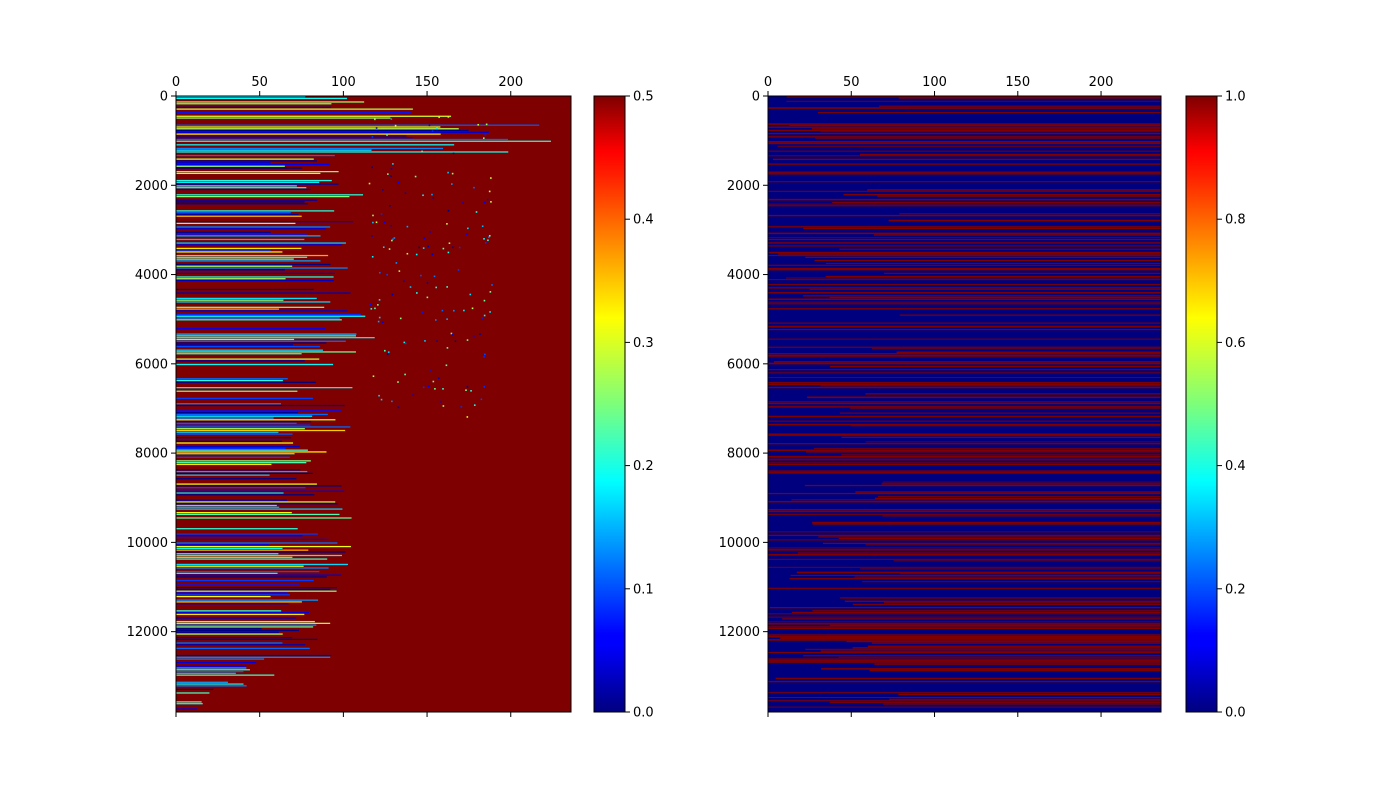 The height and width of the screenshot is (800, 1400). What do you see at coordinates (1215, 405) in the screenshot?
I see `colorbar-b: 0.0 0.2 0.4 0.6 0.8 1.0` at bounding box center [1215, 405].